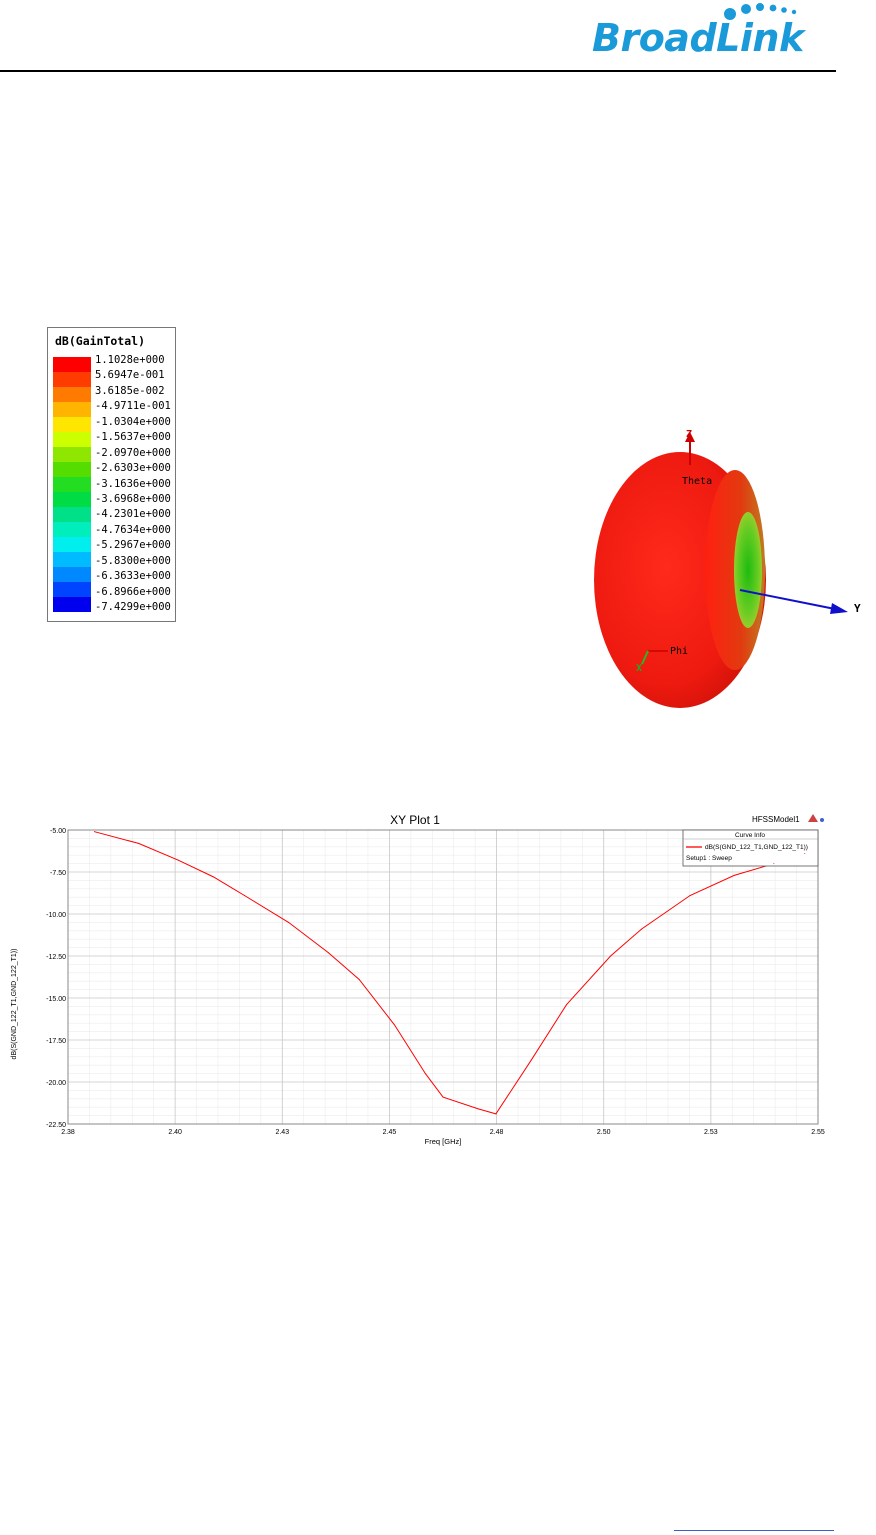 This screenshot has height=1535, width=876. What do you see at coordinates (175, 1132) in the screenshot?
I see `x-tick-label: 2.40` at bounding box center [175, 1132].